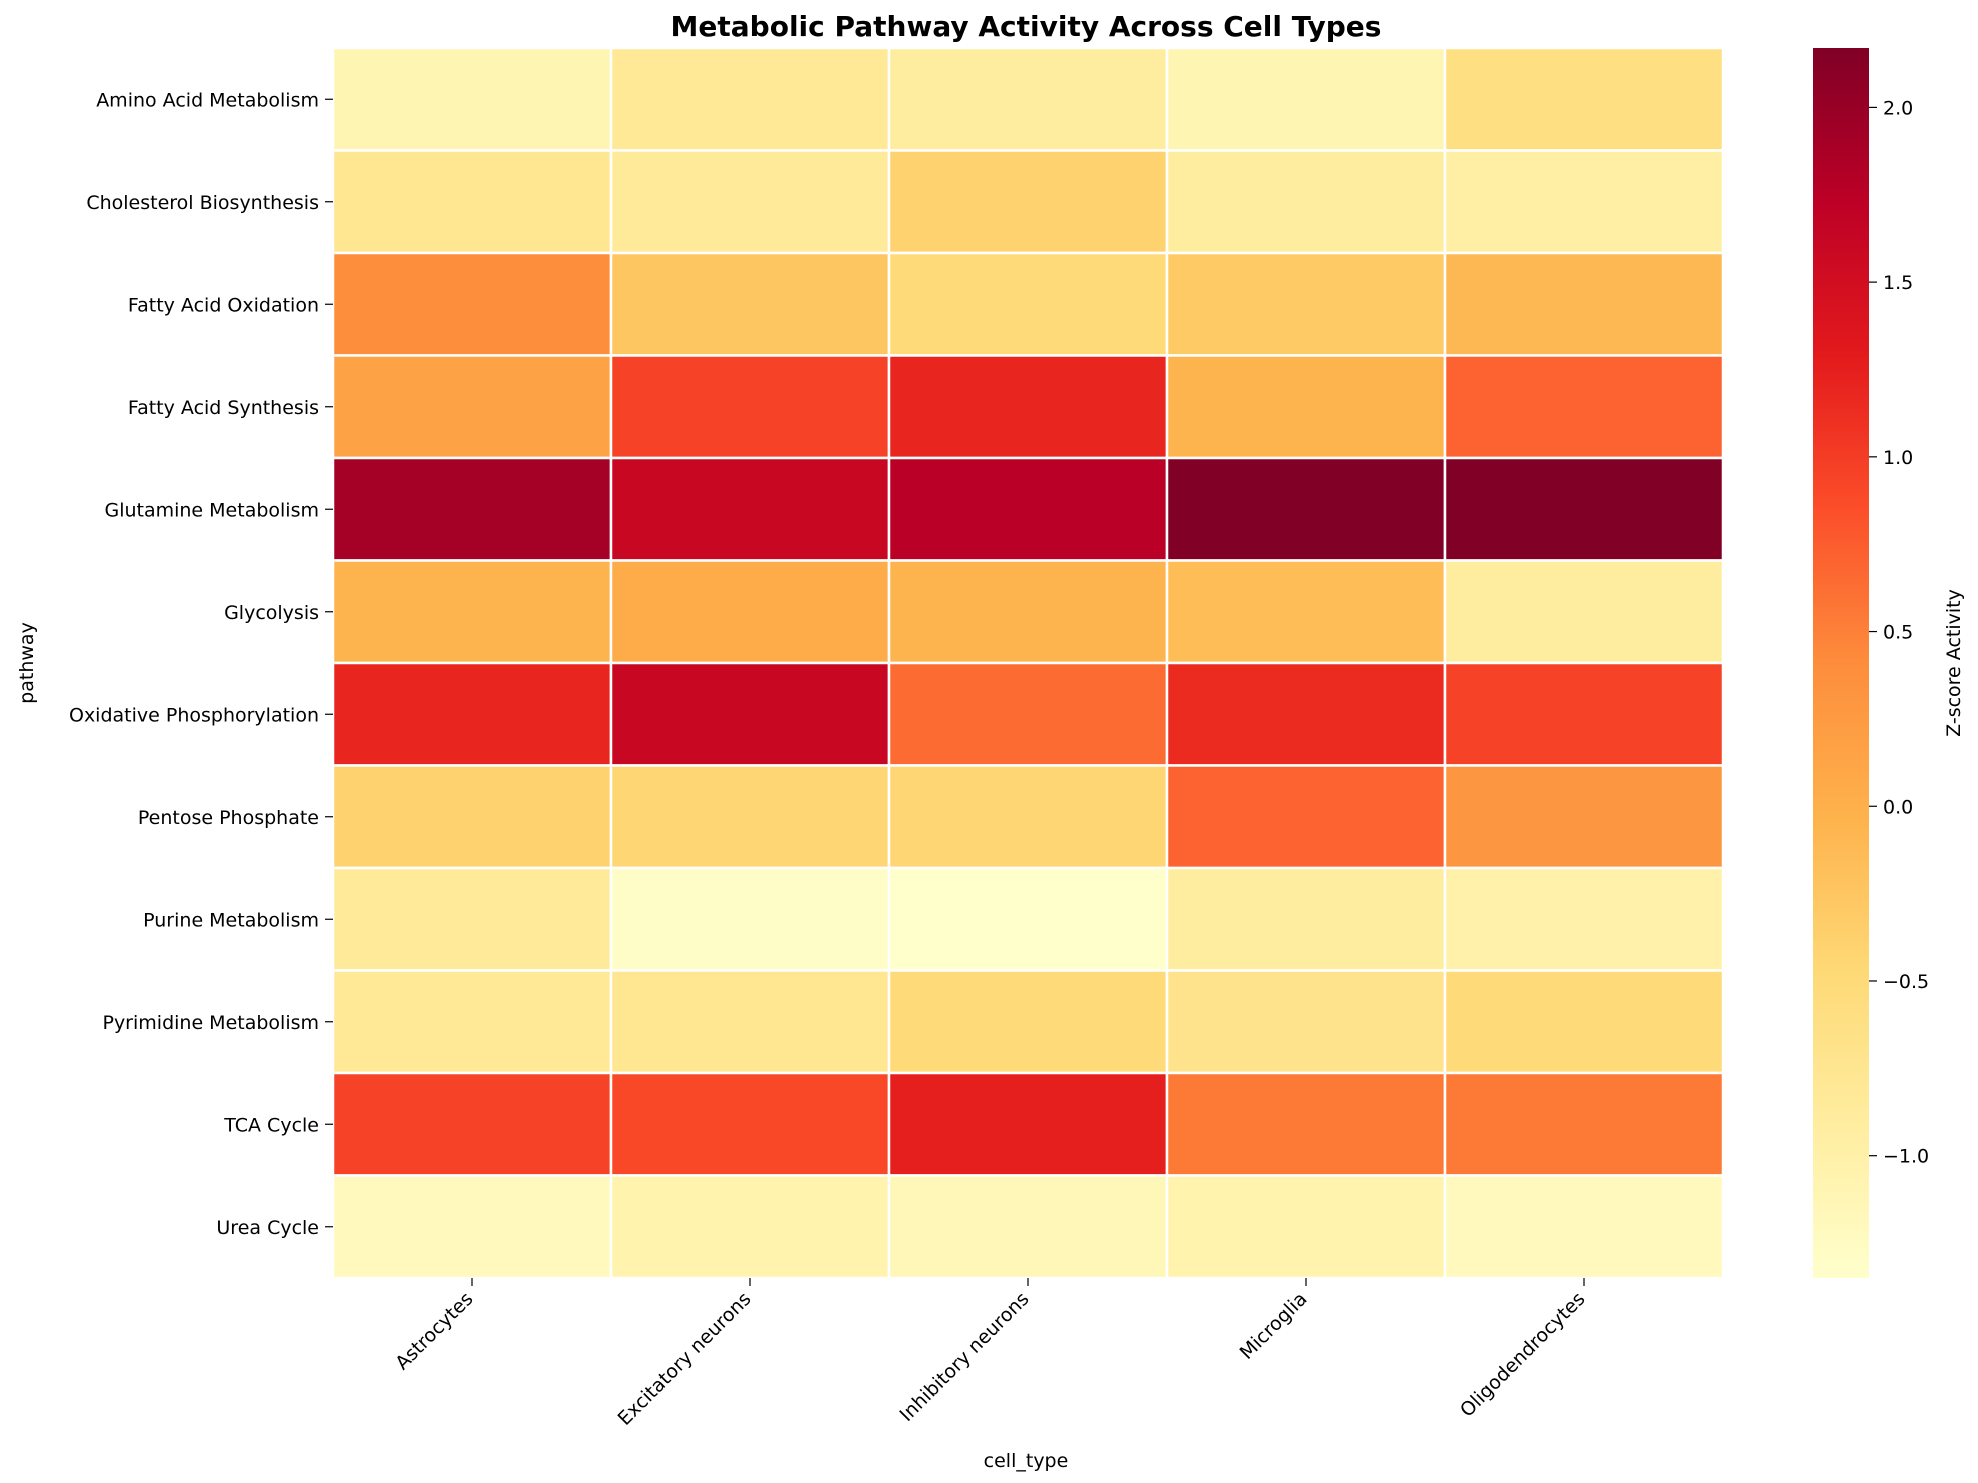  I want to click on colorbar-gradient, so click(1841, 663).